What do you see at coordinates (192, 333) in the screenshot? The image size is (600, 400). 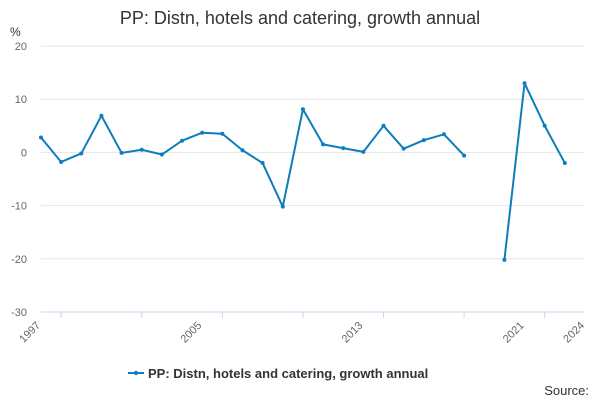 I see `x-tick-label: 2005` at bounding box center [192, 333].